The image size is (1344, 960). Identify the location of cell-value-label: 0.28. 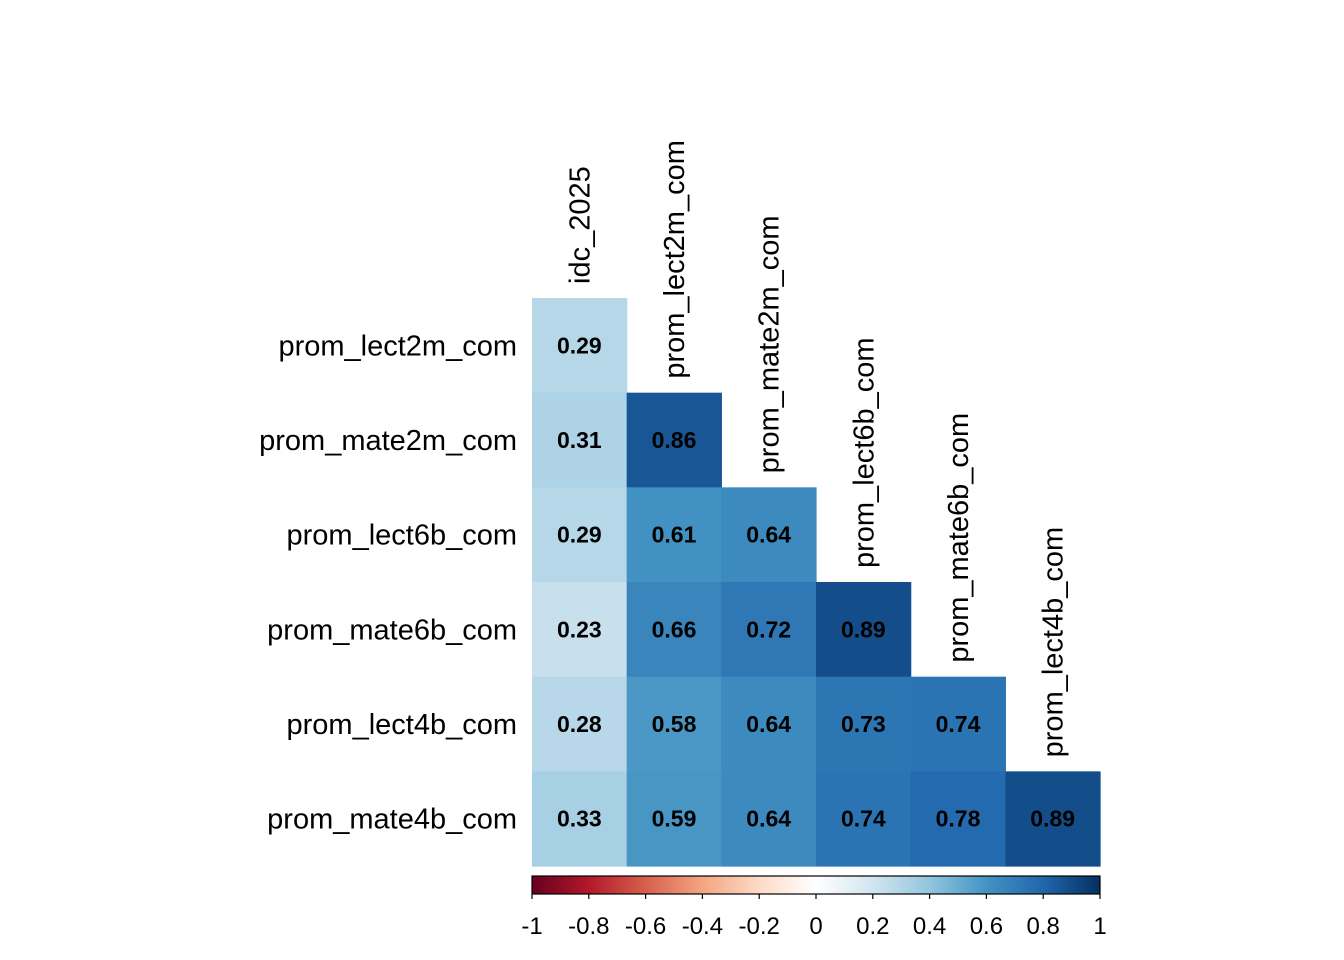
(579, 724).